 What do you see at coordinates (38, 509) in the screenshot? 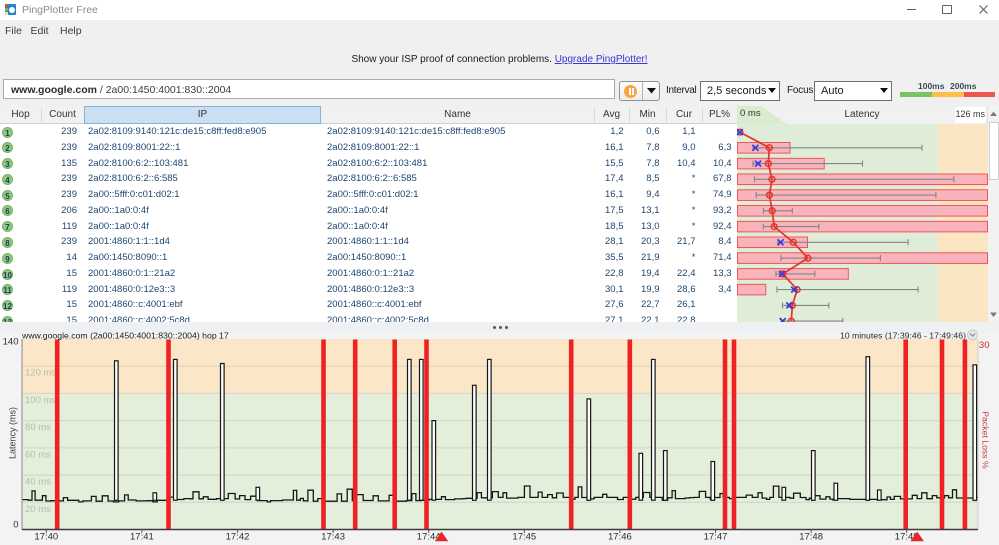
I see `svg-text: 20 ms` at bounding box center [38, 509].